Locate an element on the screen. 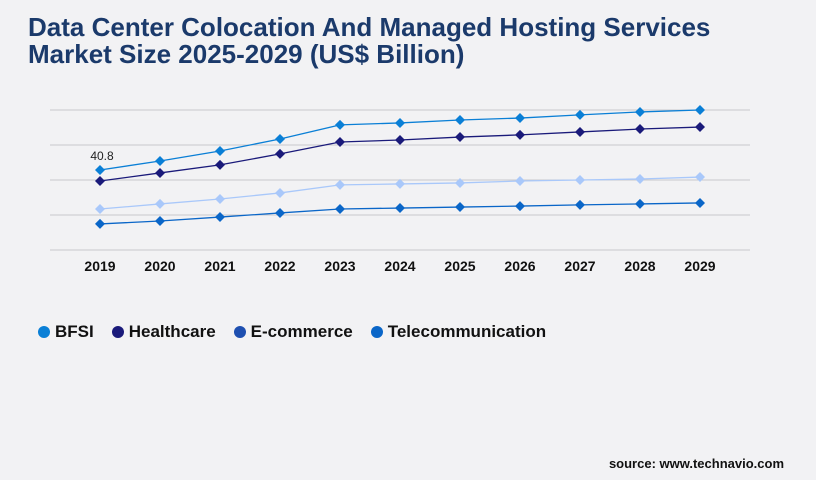 The image size is (816, 480). legend-label: E-commerce is located at coordinates (301, 331).